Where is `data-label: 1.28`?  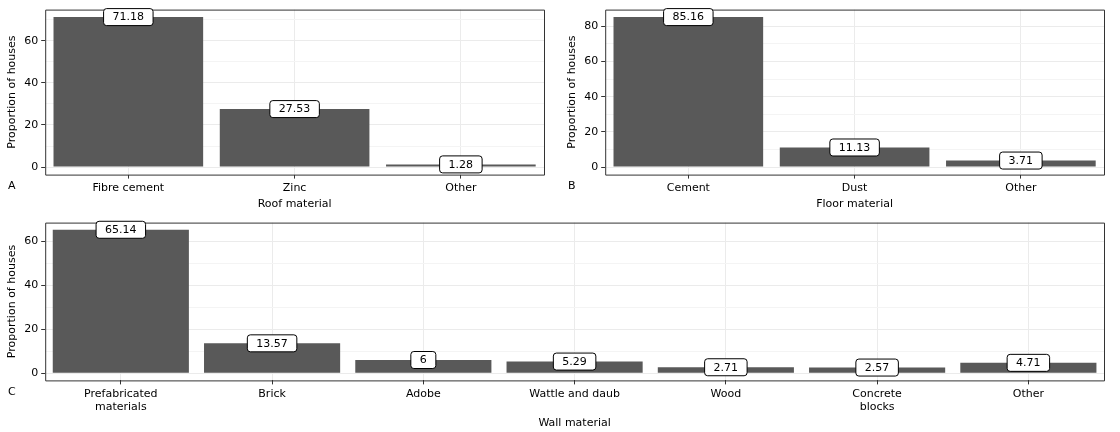
data-label: 1.28 is located at coordinates (461, 164).